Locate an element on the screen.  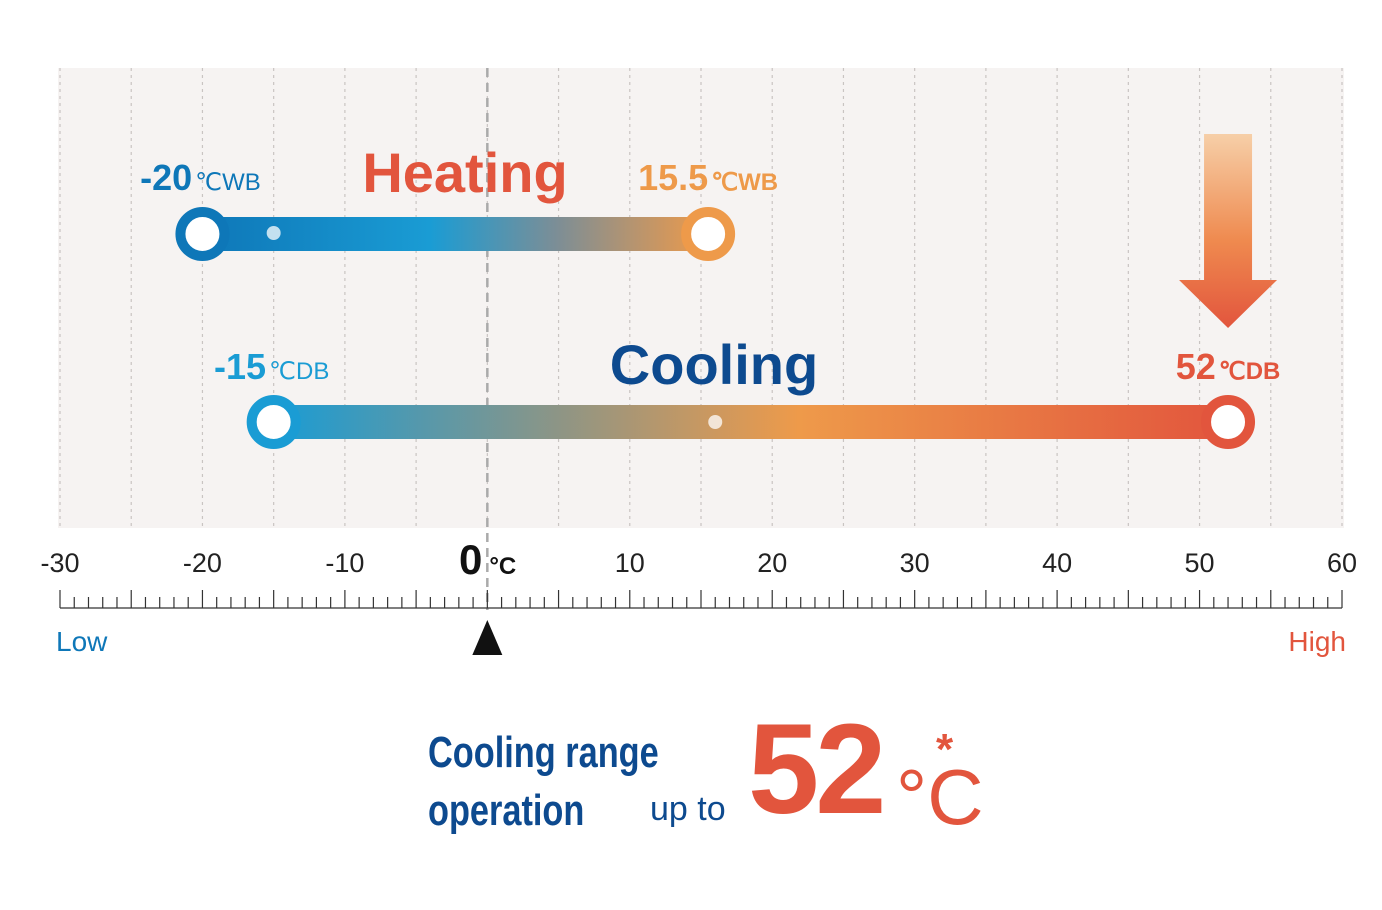
cooling-max-marker is located at coordinates (1228, 422).